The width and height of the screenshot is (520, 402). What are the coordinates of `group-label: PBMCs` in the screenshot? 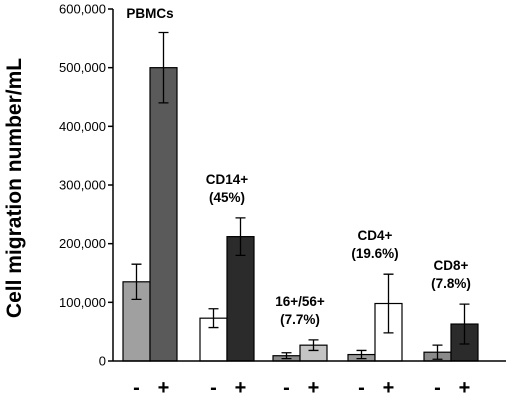 It's located at (149, 13).